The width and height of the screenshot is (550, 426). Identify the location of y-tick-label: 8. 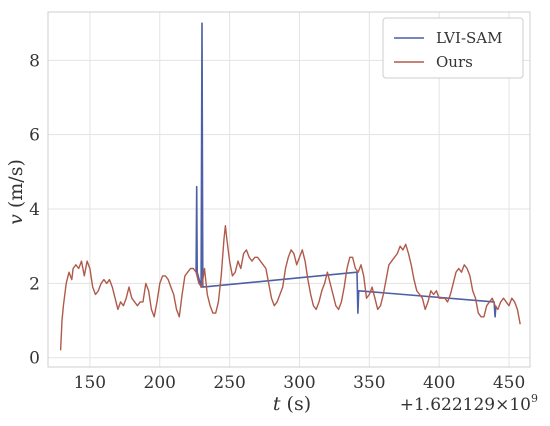
(34, 61).